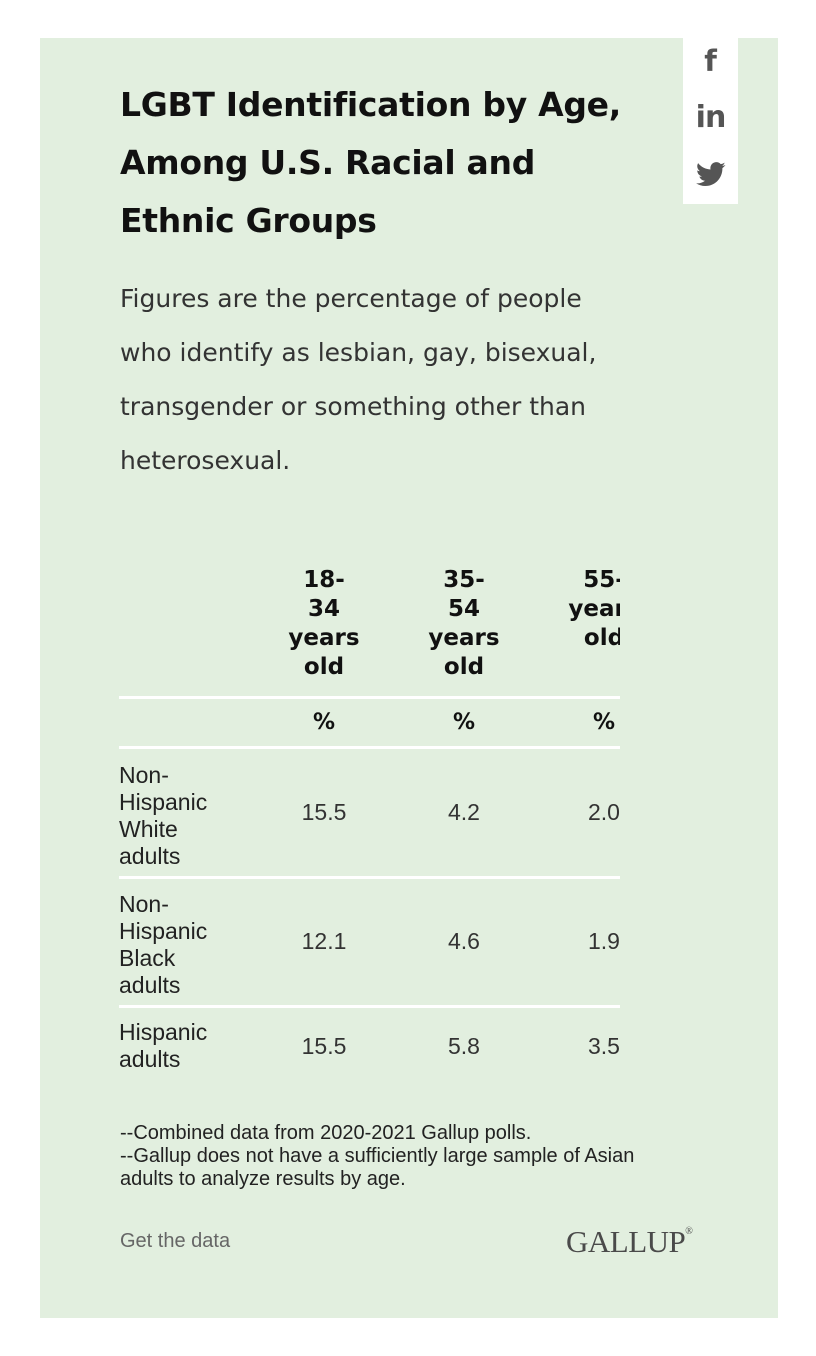 Image resolution: width=816 pixels, height=1356 pixels. I want to click on table-cell: 1.9, so click(604, 941).